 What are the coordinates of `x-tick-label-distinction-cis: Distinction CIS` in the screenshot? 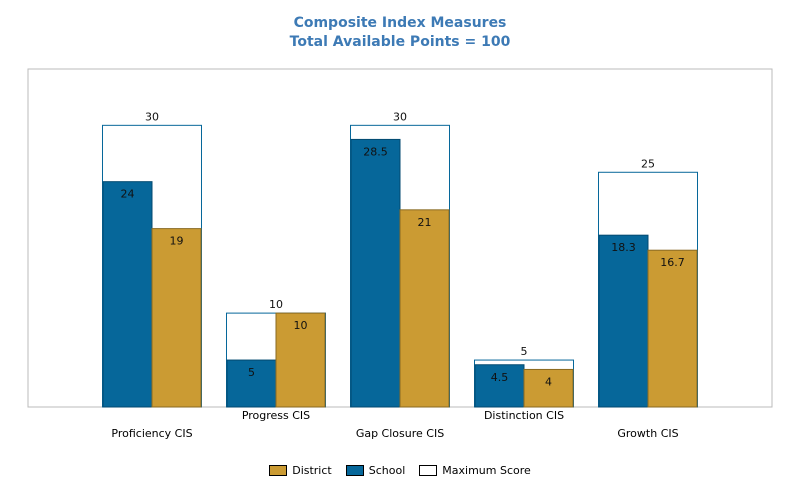 It's located at (524, 415).